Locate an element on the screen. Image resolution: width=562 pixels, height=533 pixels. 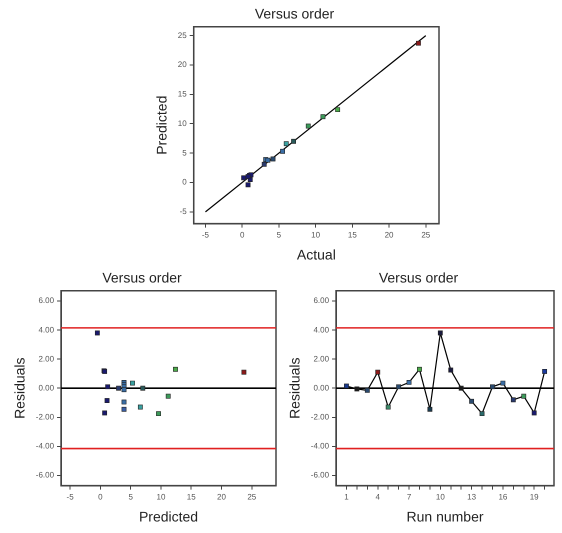
x-tick-label: 7 is located at coordinates (409, 497).